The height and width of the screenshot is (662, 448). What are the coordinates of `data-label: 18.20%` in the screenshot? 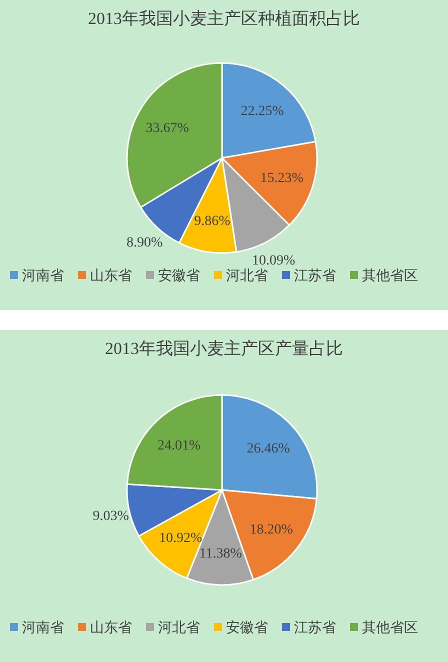 It's located at (272, 530).